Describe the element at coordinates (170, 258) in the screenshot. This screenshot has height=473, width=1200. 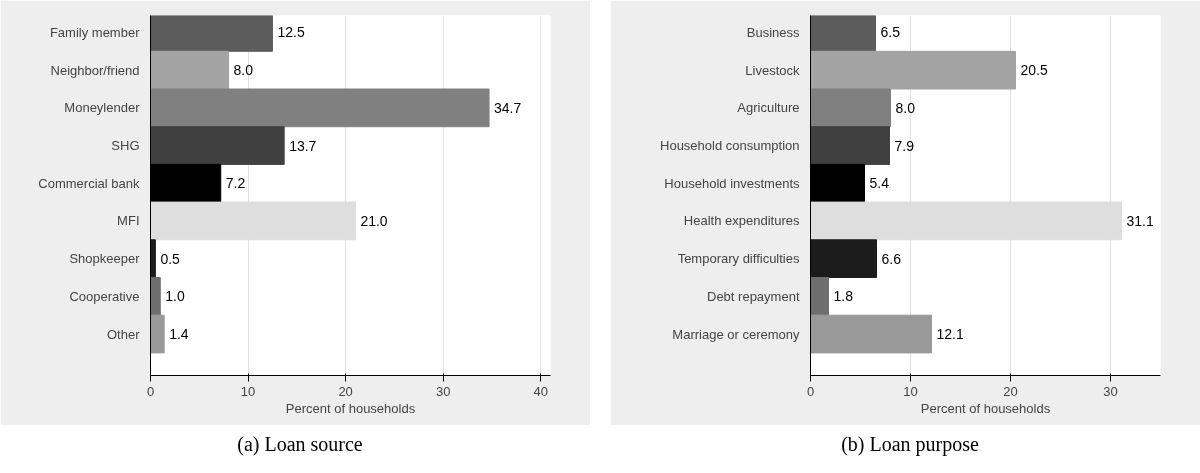
I see `data-label: 0.5` at that location.